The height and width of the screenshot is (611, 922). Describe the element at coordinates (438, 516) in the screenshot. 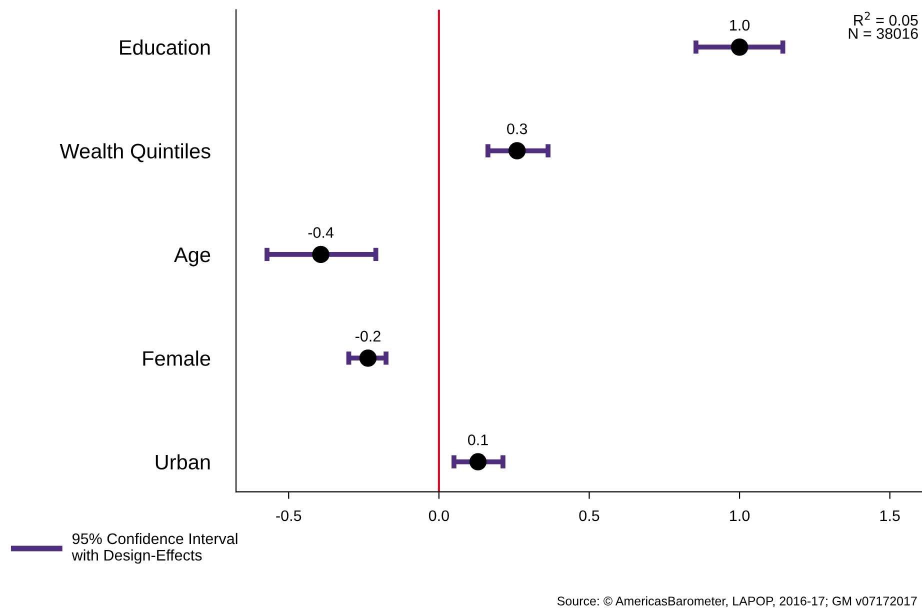

I see `x-tick-label: 0.0` at that location.